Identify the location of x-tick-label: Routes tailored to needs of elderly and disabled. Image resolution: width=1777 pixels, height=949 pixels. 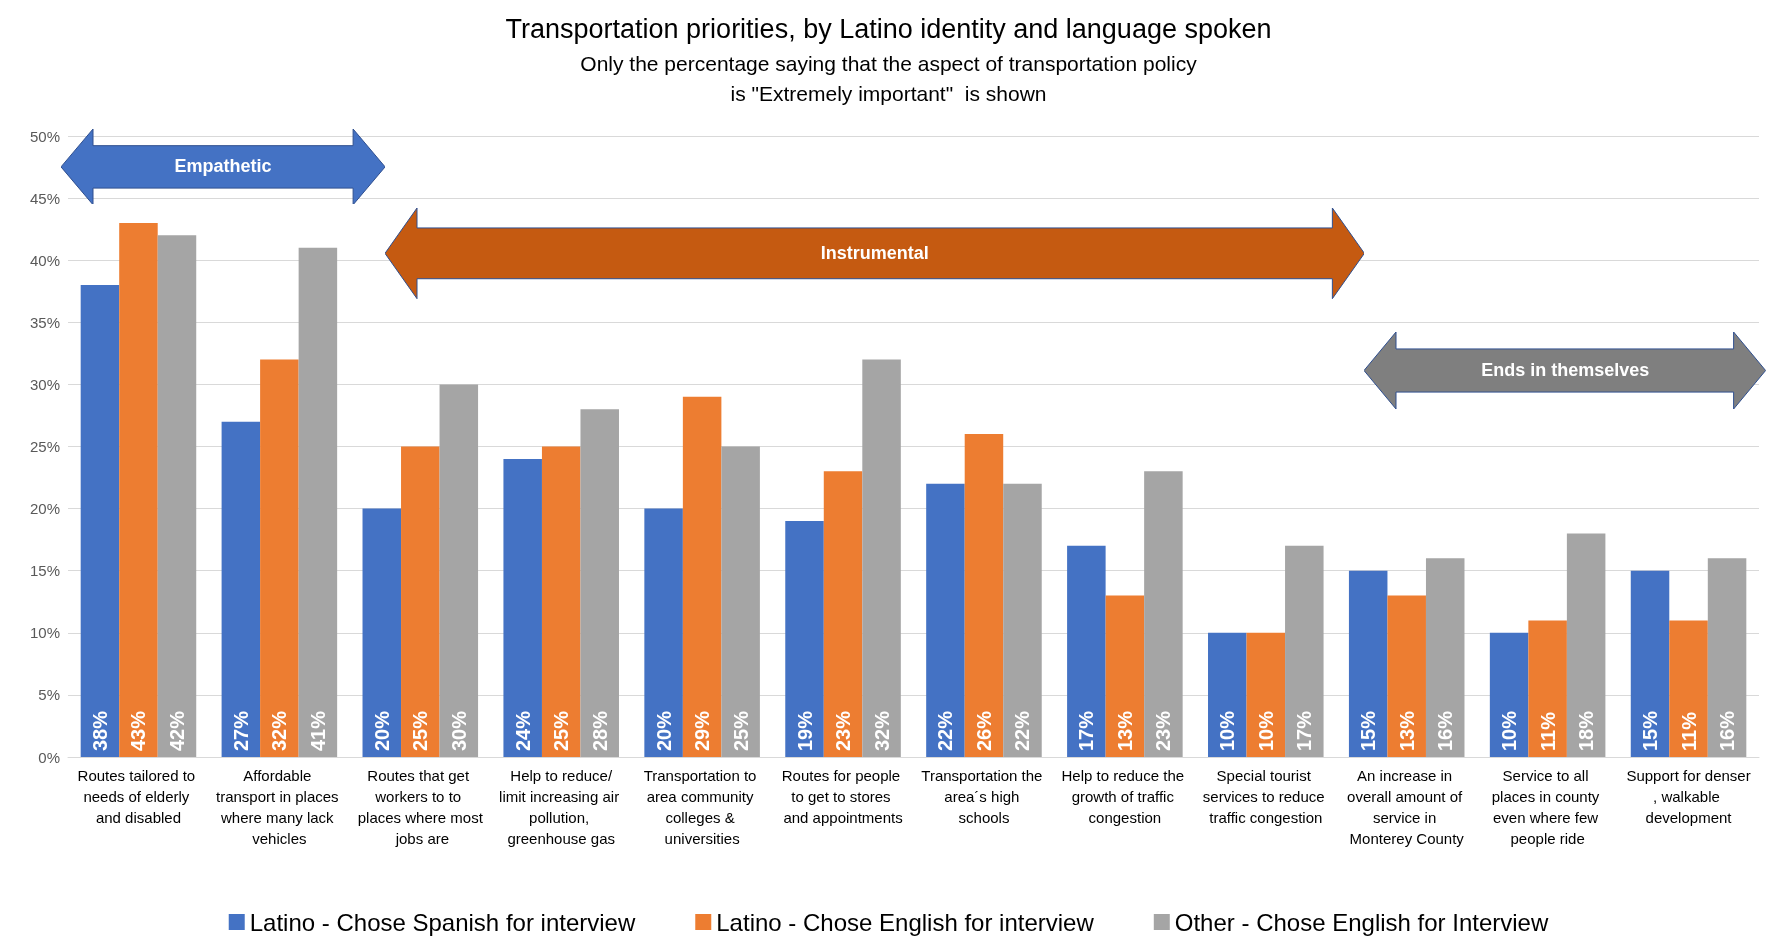
(138, 796).